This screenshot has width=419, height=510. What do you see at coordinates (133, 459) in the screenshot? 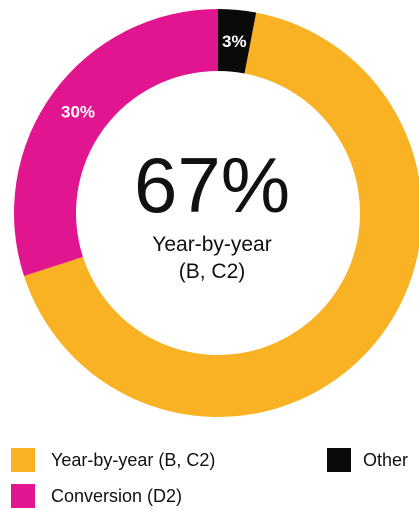
I see `legend-label-year-by-year: Year-by-year (B, C2)` at bounding box center [133, 459].